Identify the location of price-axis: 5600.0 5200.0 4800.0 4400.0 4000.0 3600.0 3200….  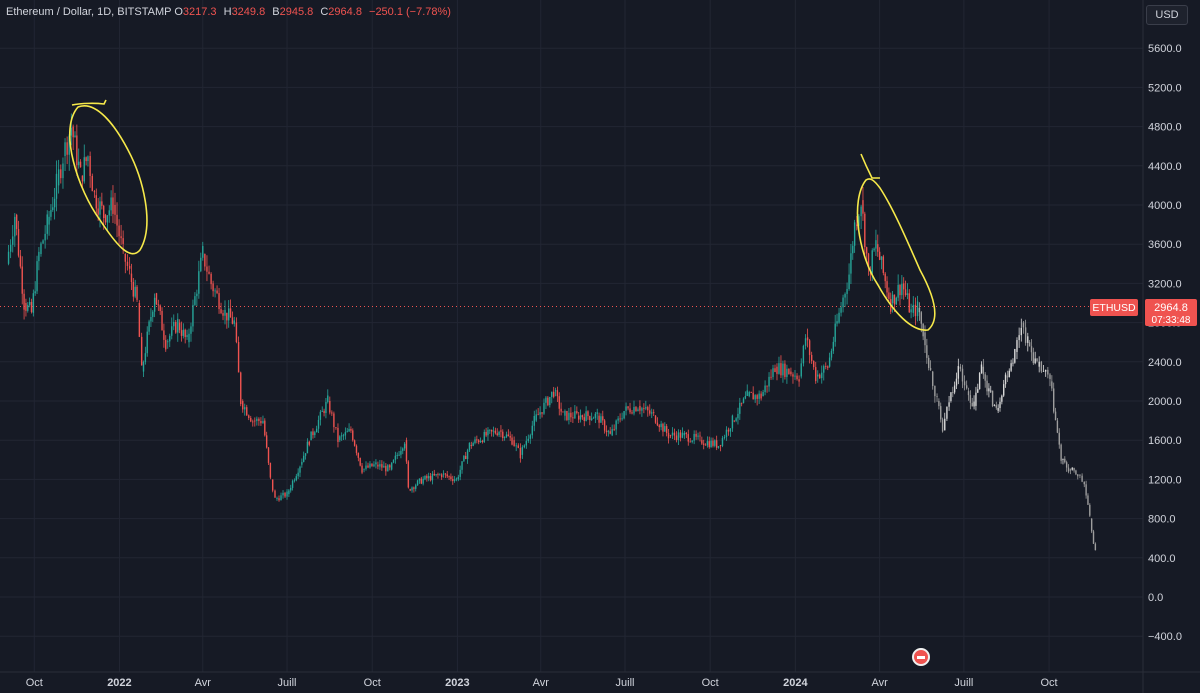
(1165, 343).